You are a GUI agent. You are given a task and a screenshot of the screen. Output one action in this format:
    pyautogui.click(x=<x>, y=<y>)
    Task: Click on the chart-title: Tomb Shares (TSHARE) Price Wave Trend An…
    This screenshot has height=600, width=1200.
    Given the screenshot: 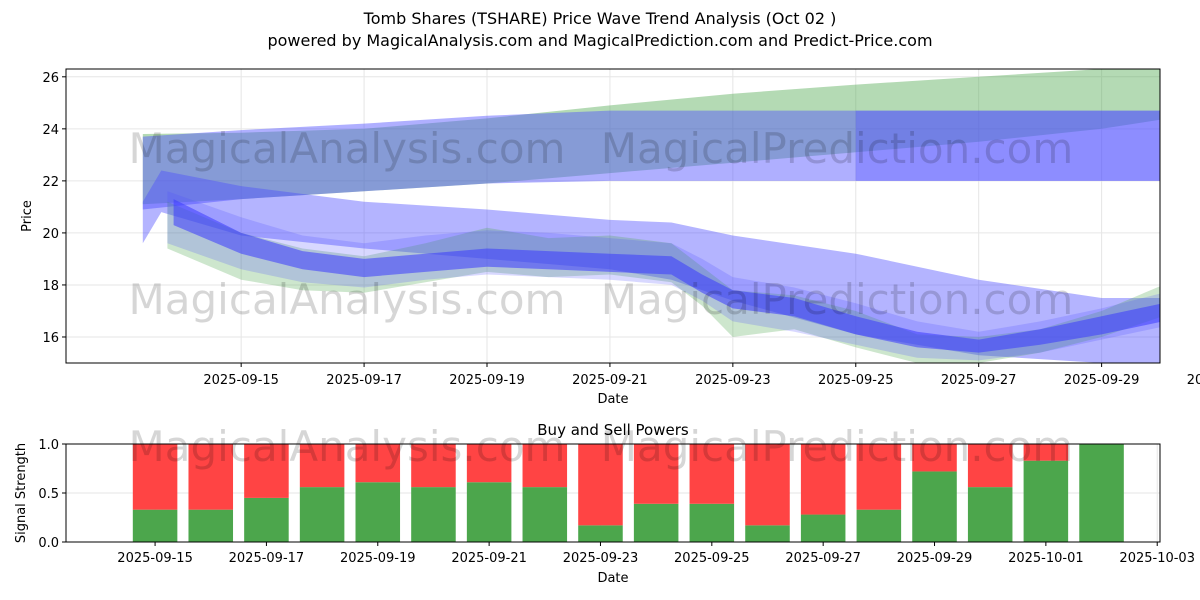 What is the action you would take?
    pyautogui.click(x=600, y=18)
    